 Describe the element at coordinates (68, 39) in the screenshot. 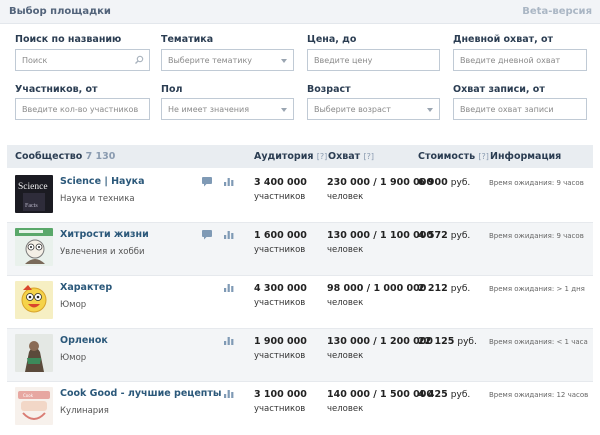

I see `filter-label: Поиск по названию` at that location.